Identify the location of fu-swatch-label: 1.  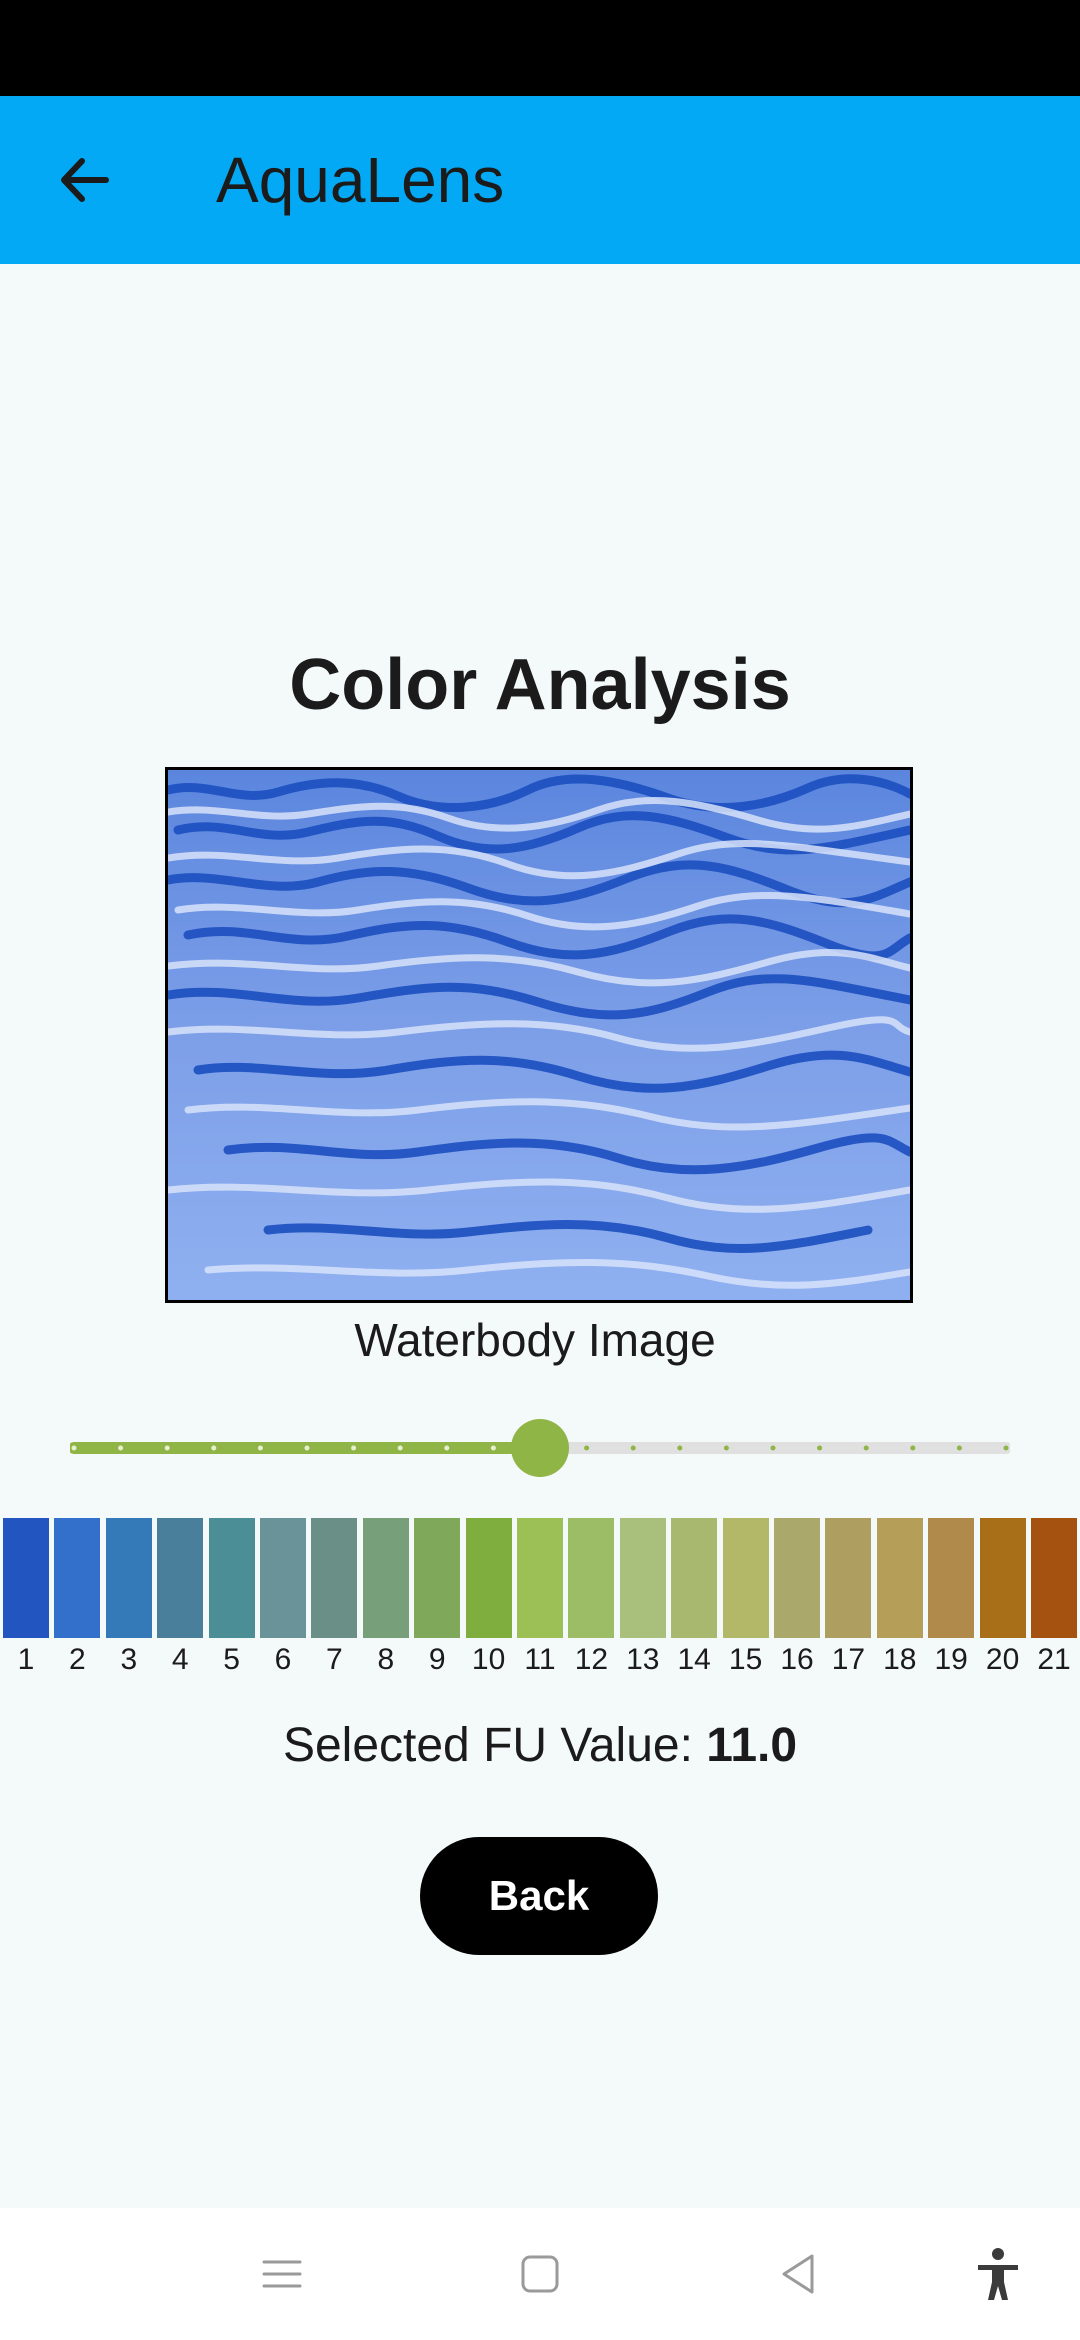
(26, 1659).